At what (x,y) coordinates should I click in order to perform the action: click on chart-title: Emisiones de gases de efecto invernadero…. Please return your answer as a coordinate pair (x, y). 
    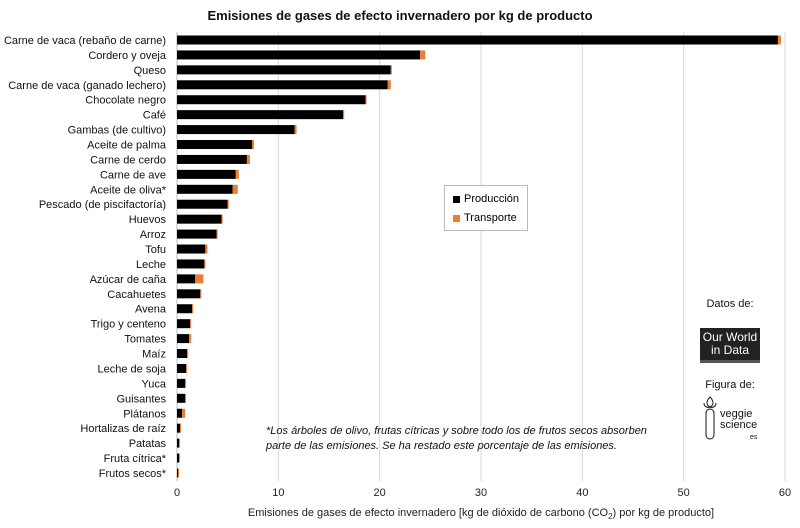
    Looking at the image, I should click on (400, 15).